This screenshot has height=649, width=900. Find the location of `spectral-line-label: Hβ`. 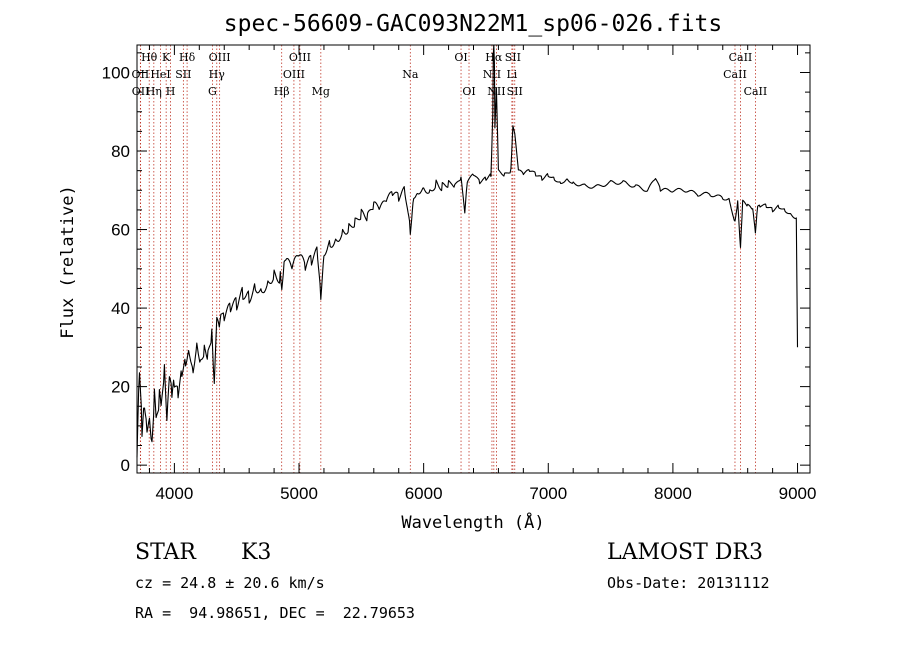

spectral-line-label: Hβ is located at coordinates (282, 91).